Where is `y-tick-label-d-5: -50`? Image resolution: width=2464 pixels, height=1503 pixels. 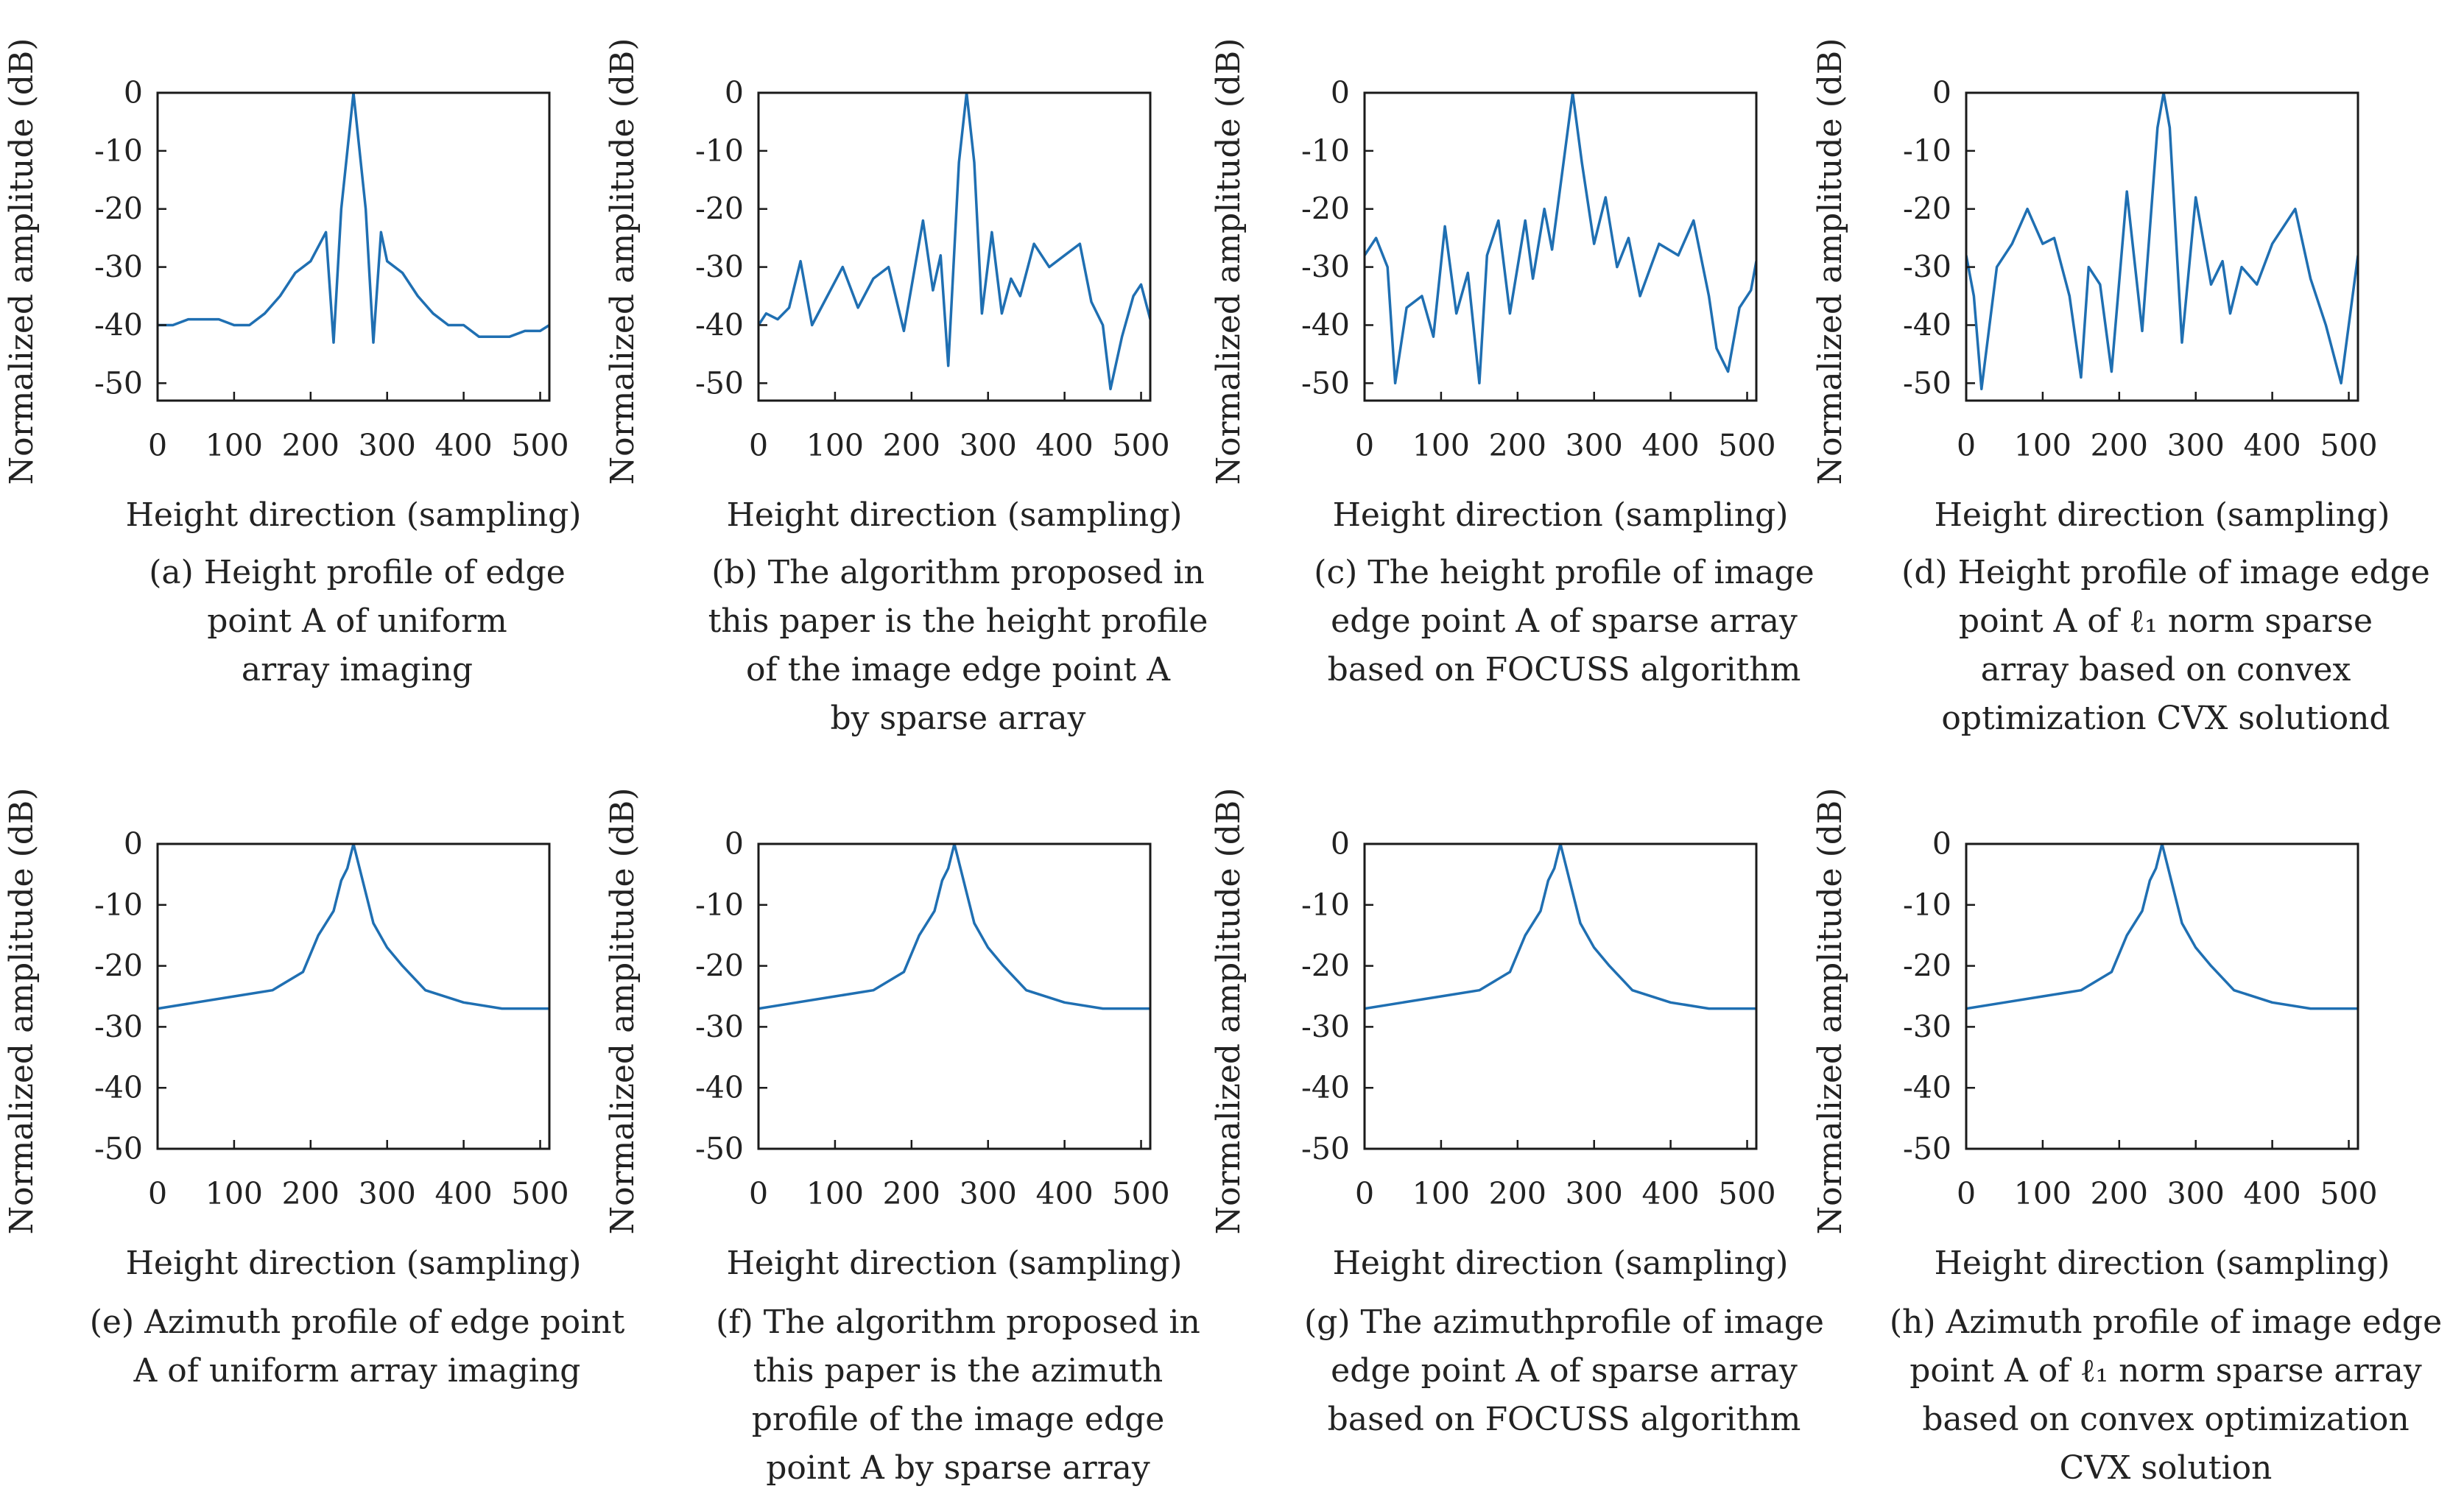 y-tick-label-d-5: -50 is located at coordinates (1927, 383).